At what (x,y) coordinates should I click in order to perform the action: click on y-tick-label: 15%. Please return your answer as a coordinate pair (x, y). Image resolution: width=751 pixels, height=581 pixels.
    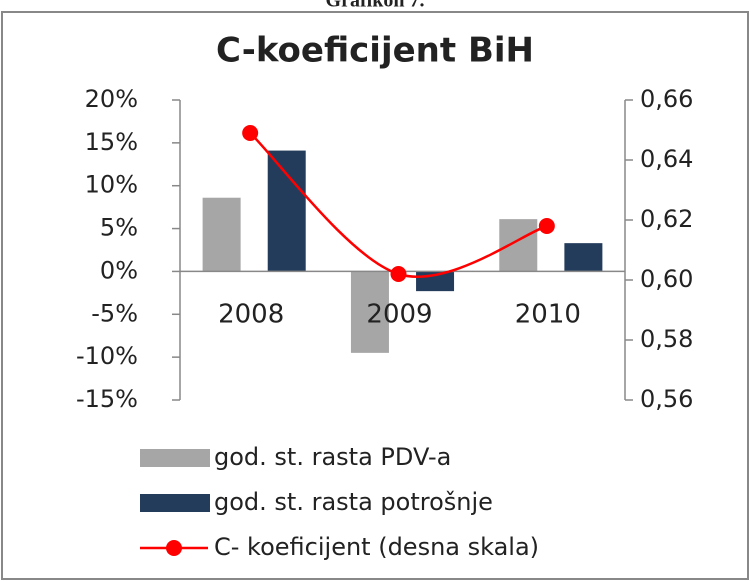
    Looking at the image, I should click on (111, 142).